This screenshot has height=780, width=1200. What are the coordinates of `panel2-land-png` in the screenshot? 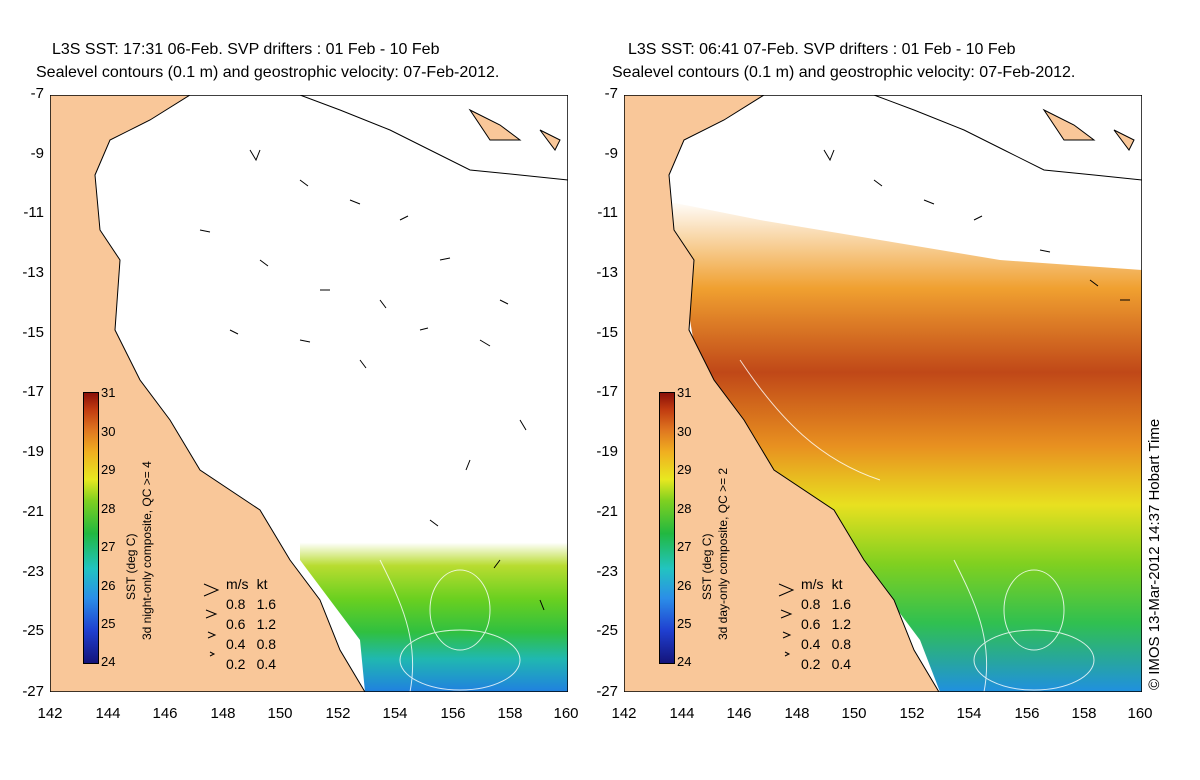 It's located at (1007, 138).